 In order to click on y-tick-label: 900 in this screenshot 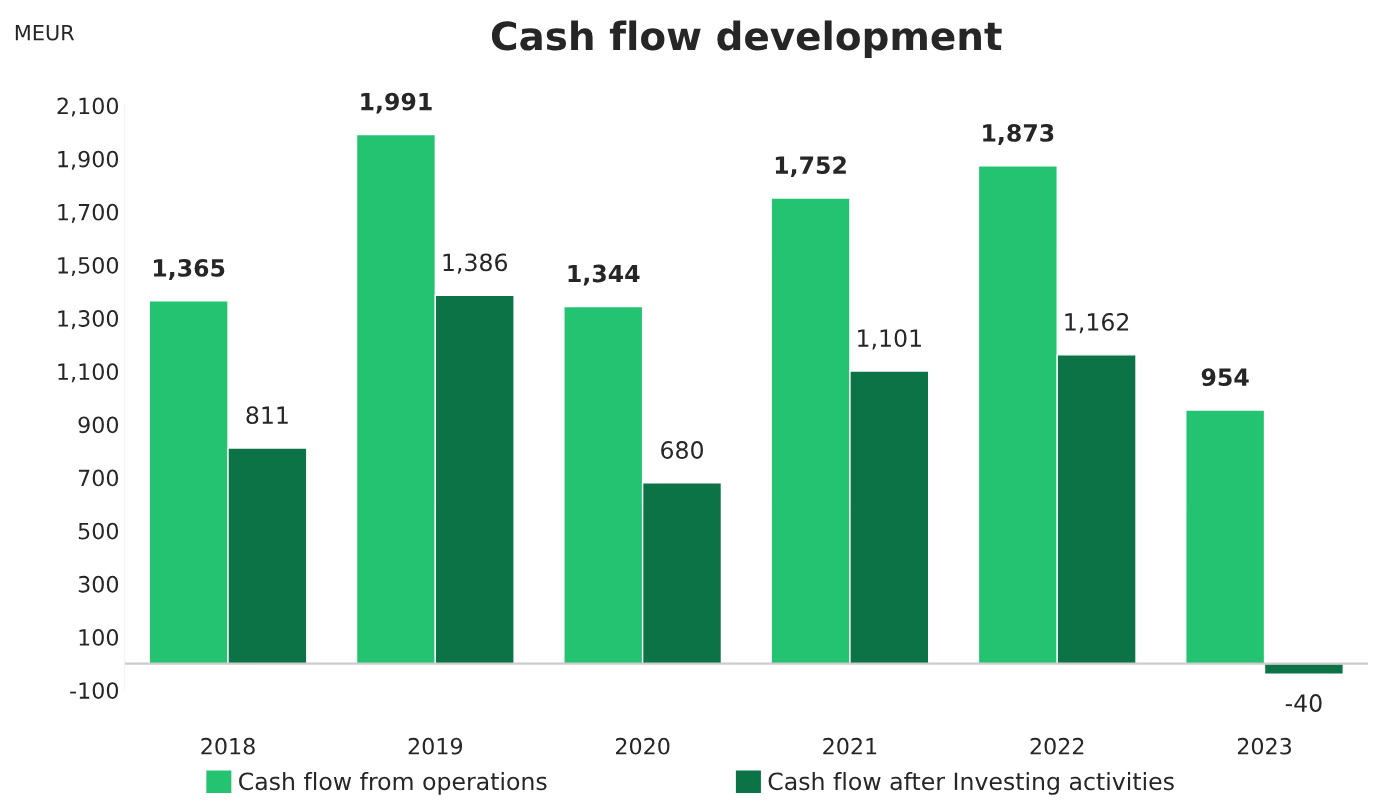, I will do `click(98, 425)`.